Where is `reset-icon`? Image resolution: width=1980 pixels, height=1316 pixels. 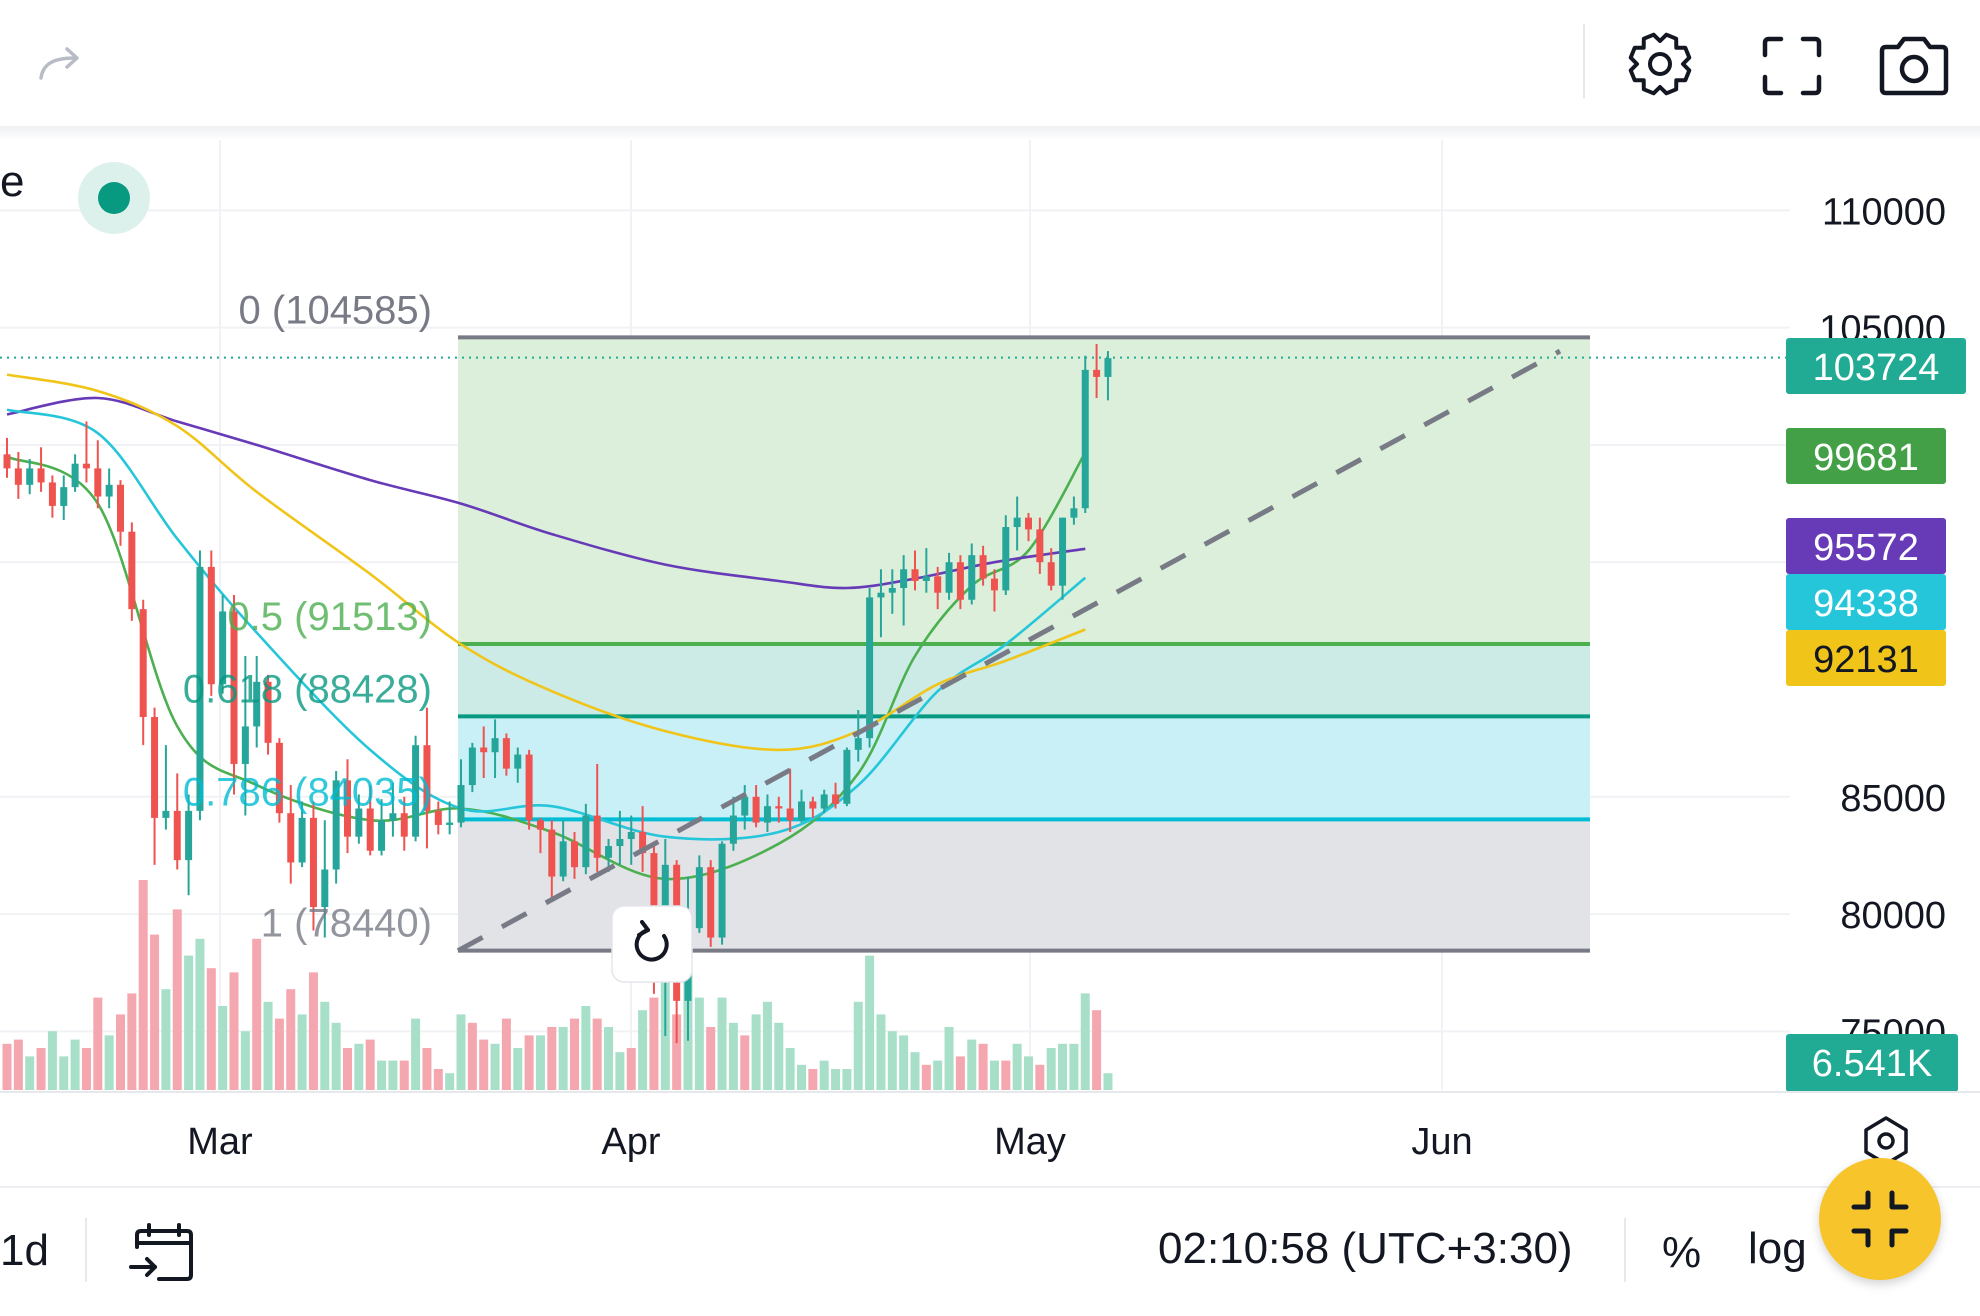
reset-icon is located at coordinates (651, 941).